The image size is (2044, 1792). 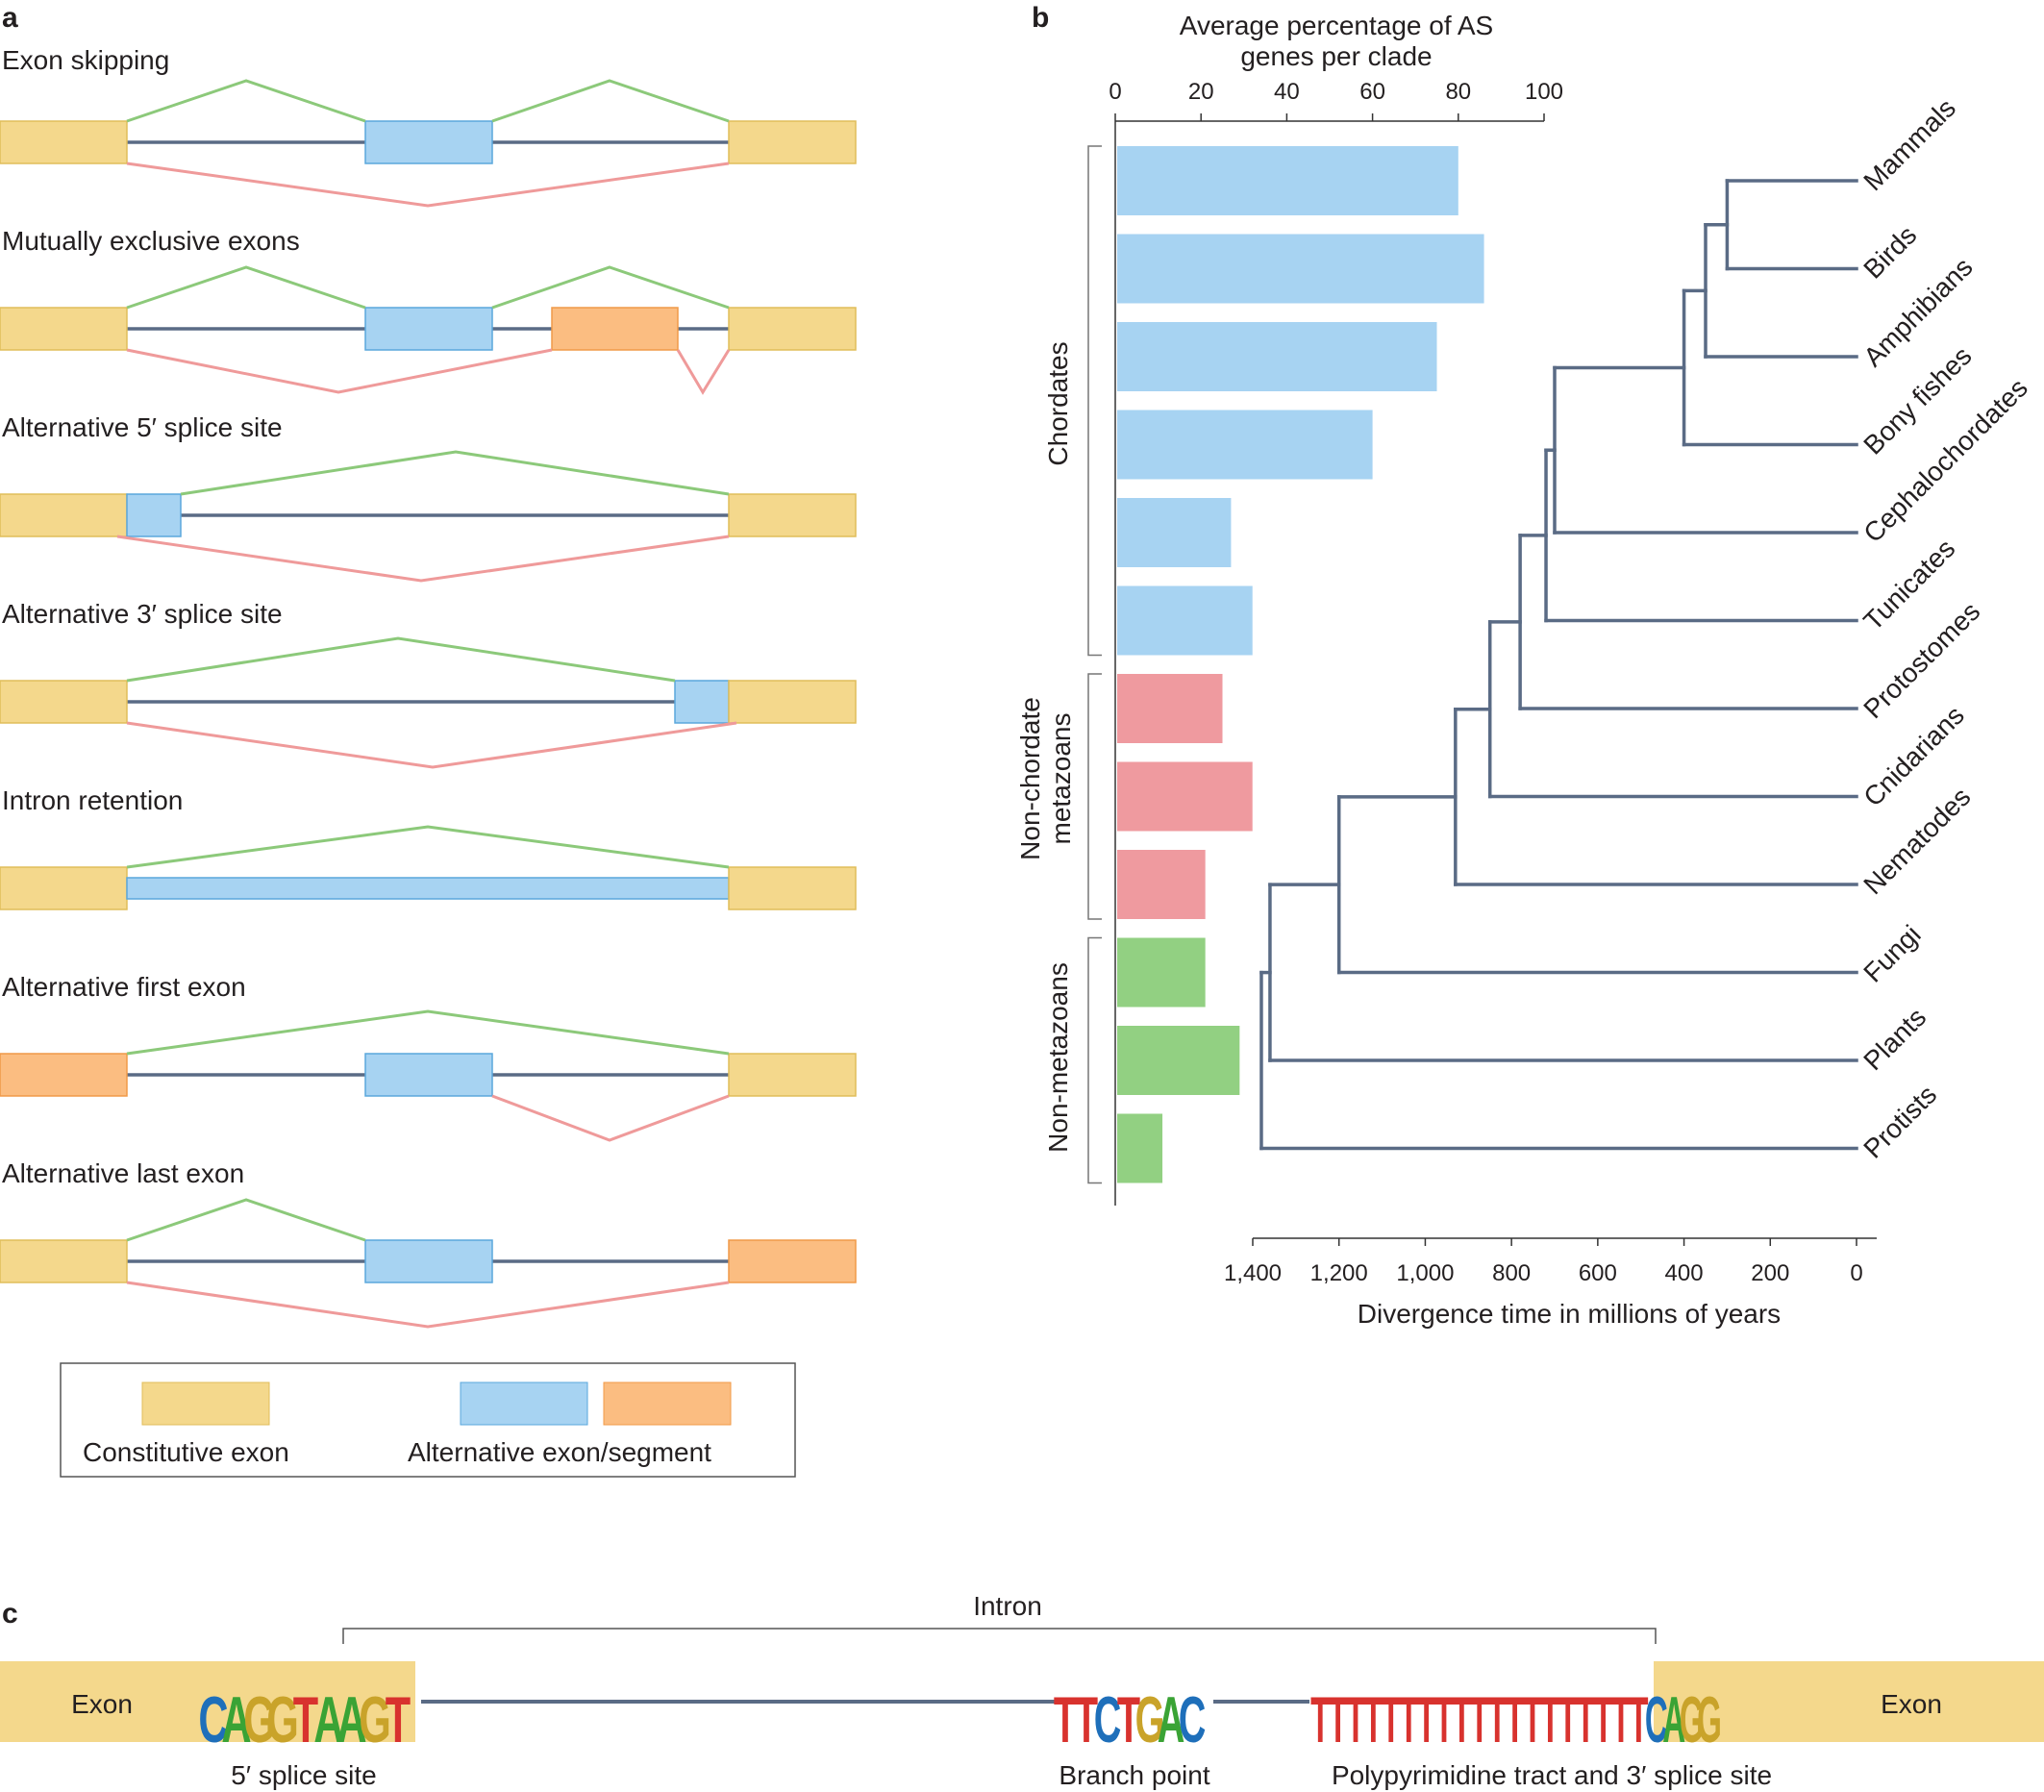 What do you see at coordinates (1656, 1720) in the screenshot?
I see `ppt-logo-letter: C` at bounding box center [1656, 1720].